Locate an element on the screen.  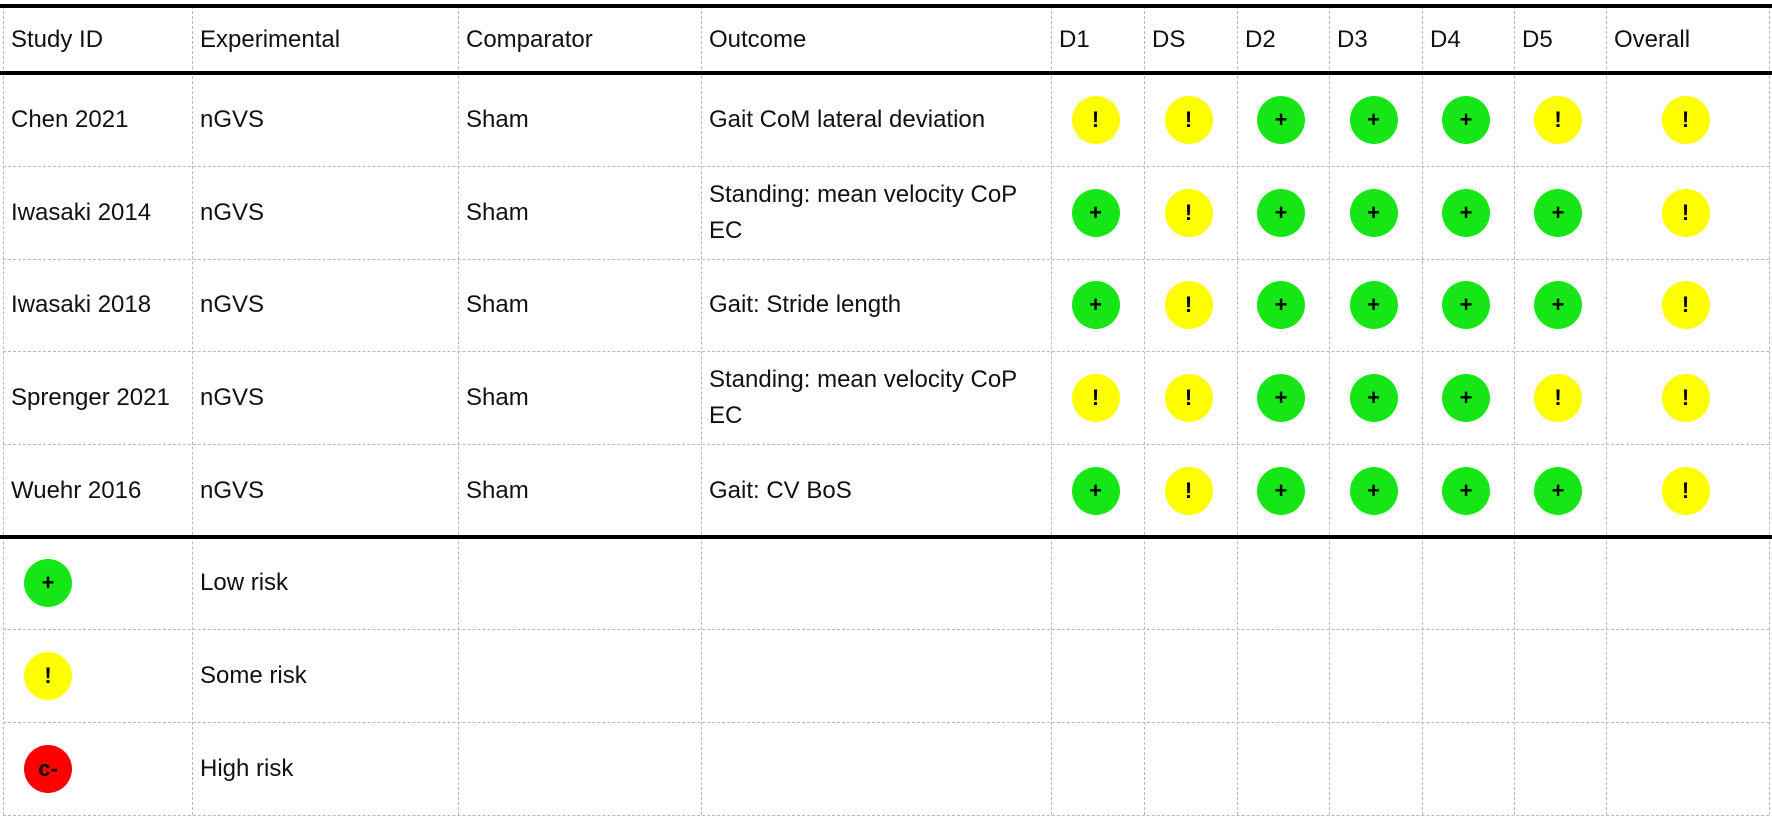
table-cell: Gait: CV BoS is located at coordinates (780, 490).